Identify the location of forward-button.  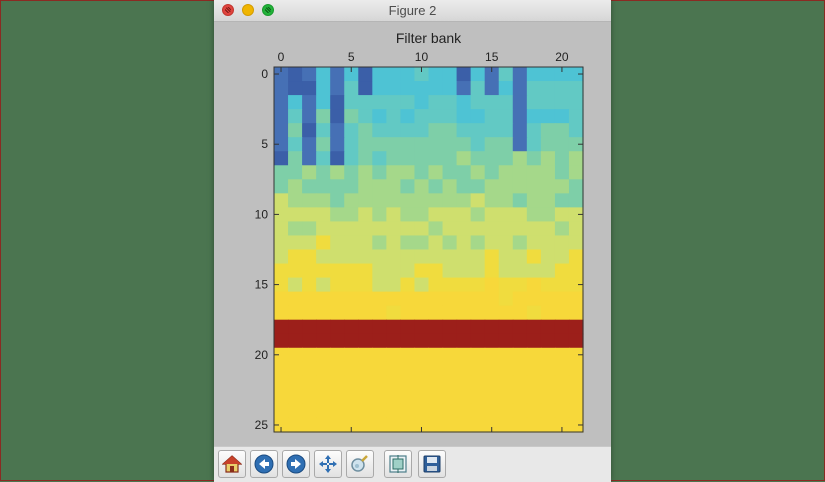
(296, 464).